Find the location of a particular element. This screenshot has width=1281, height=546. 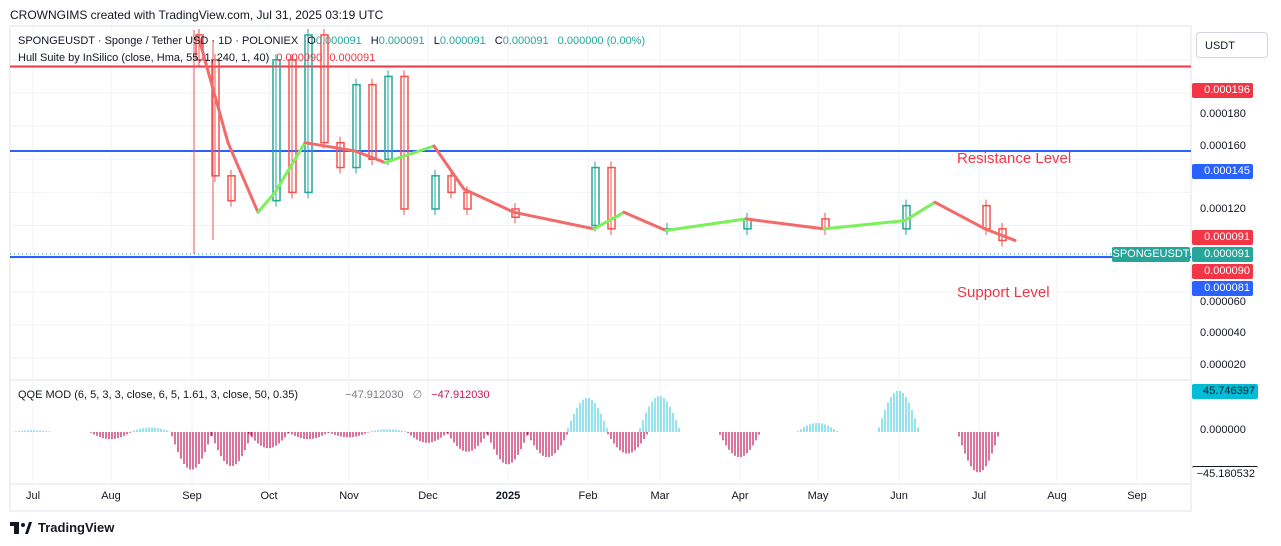

open-label: O is located at coordinates (311, 41).